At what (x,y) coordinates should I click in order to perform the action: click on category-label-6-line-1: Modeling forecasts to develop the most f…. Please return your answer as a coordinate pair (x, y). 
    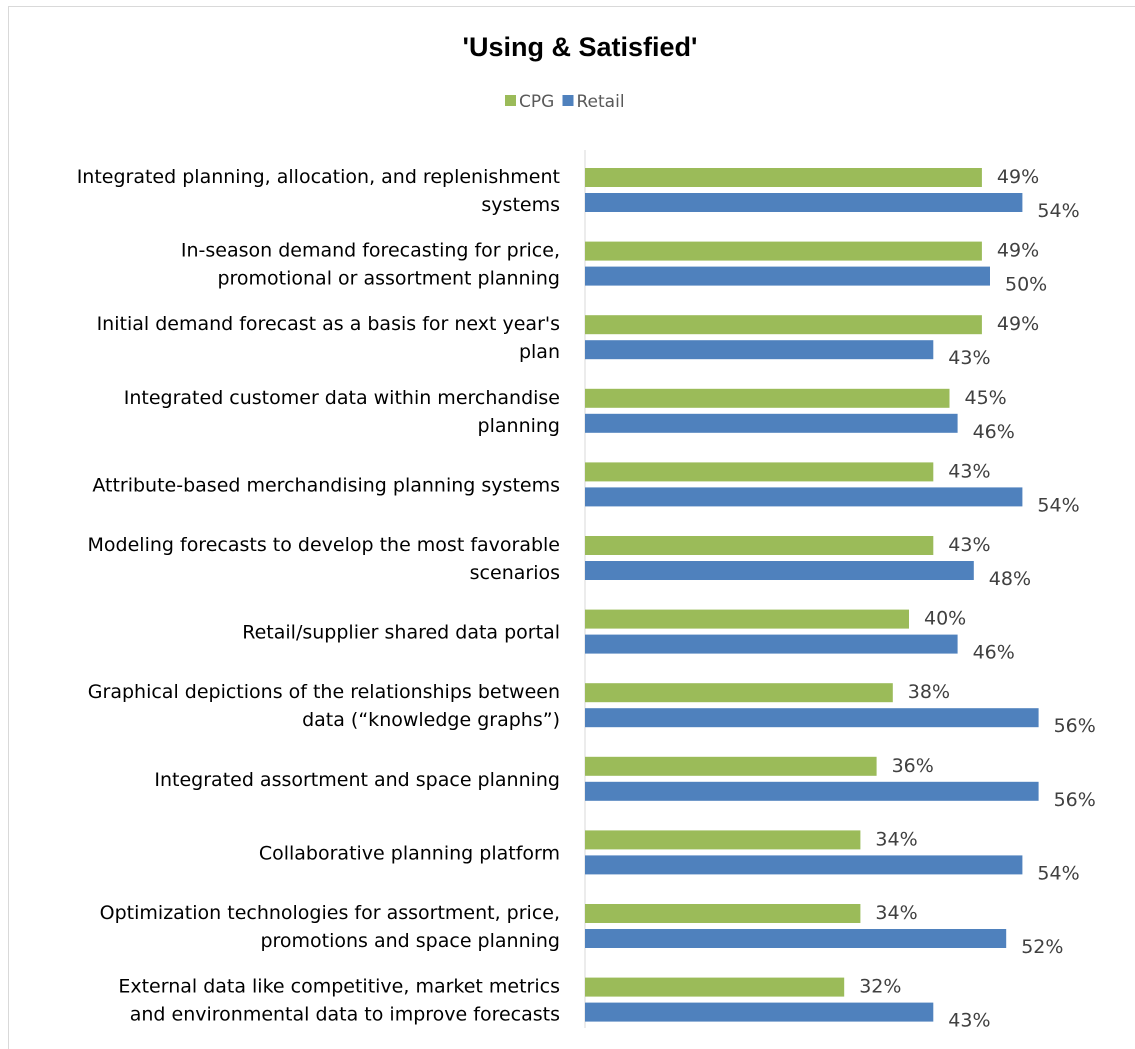
    Looking at the image, I should click on (324, 545).